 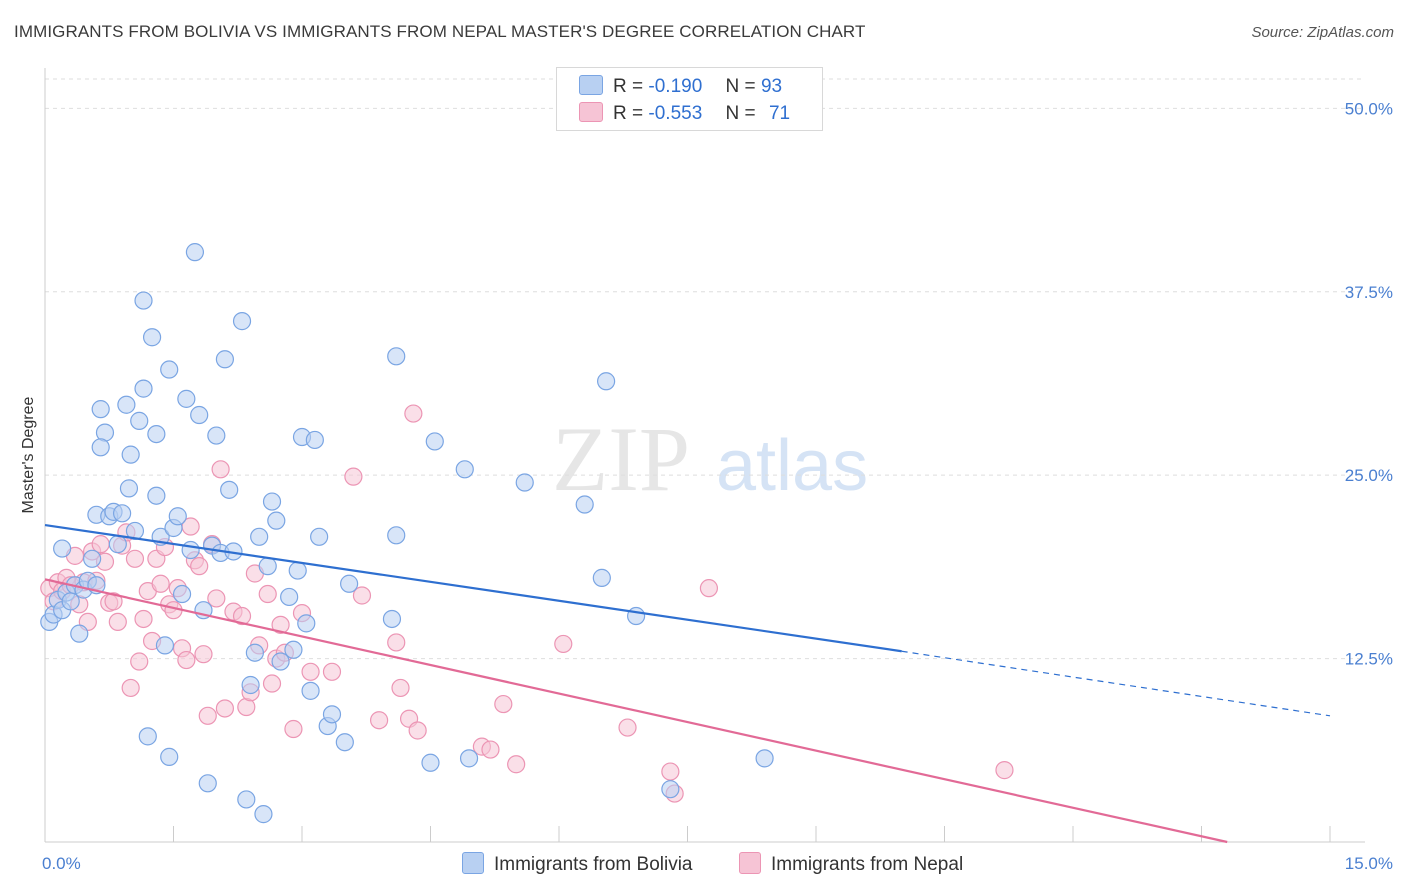 I want to click on y-tick-label: 37.5%, so click(x=1369, y=292).